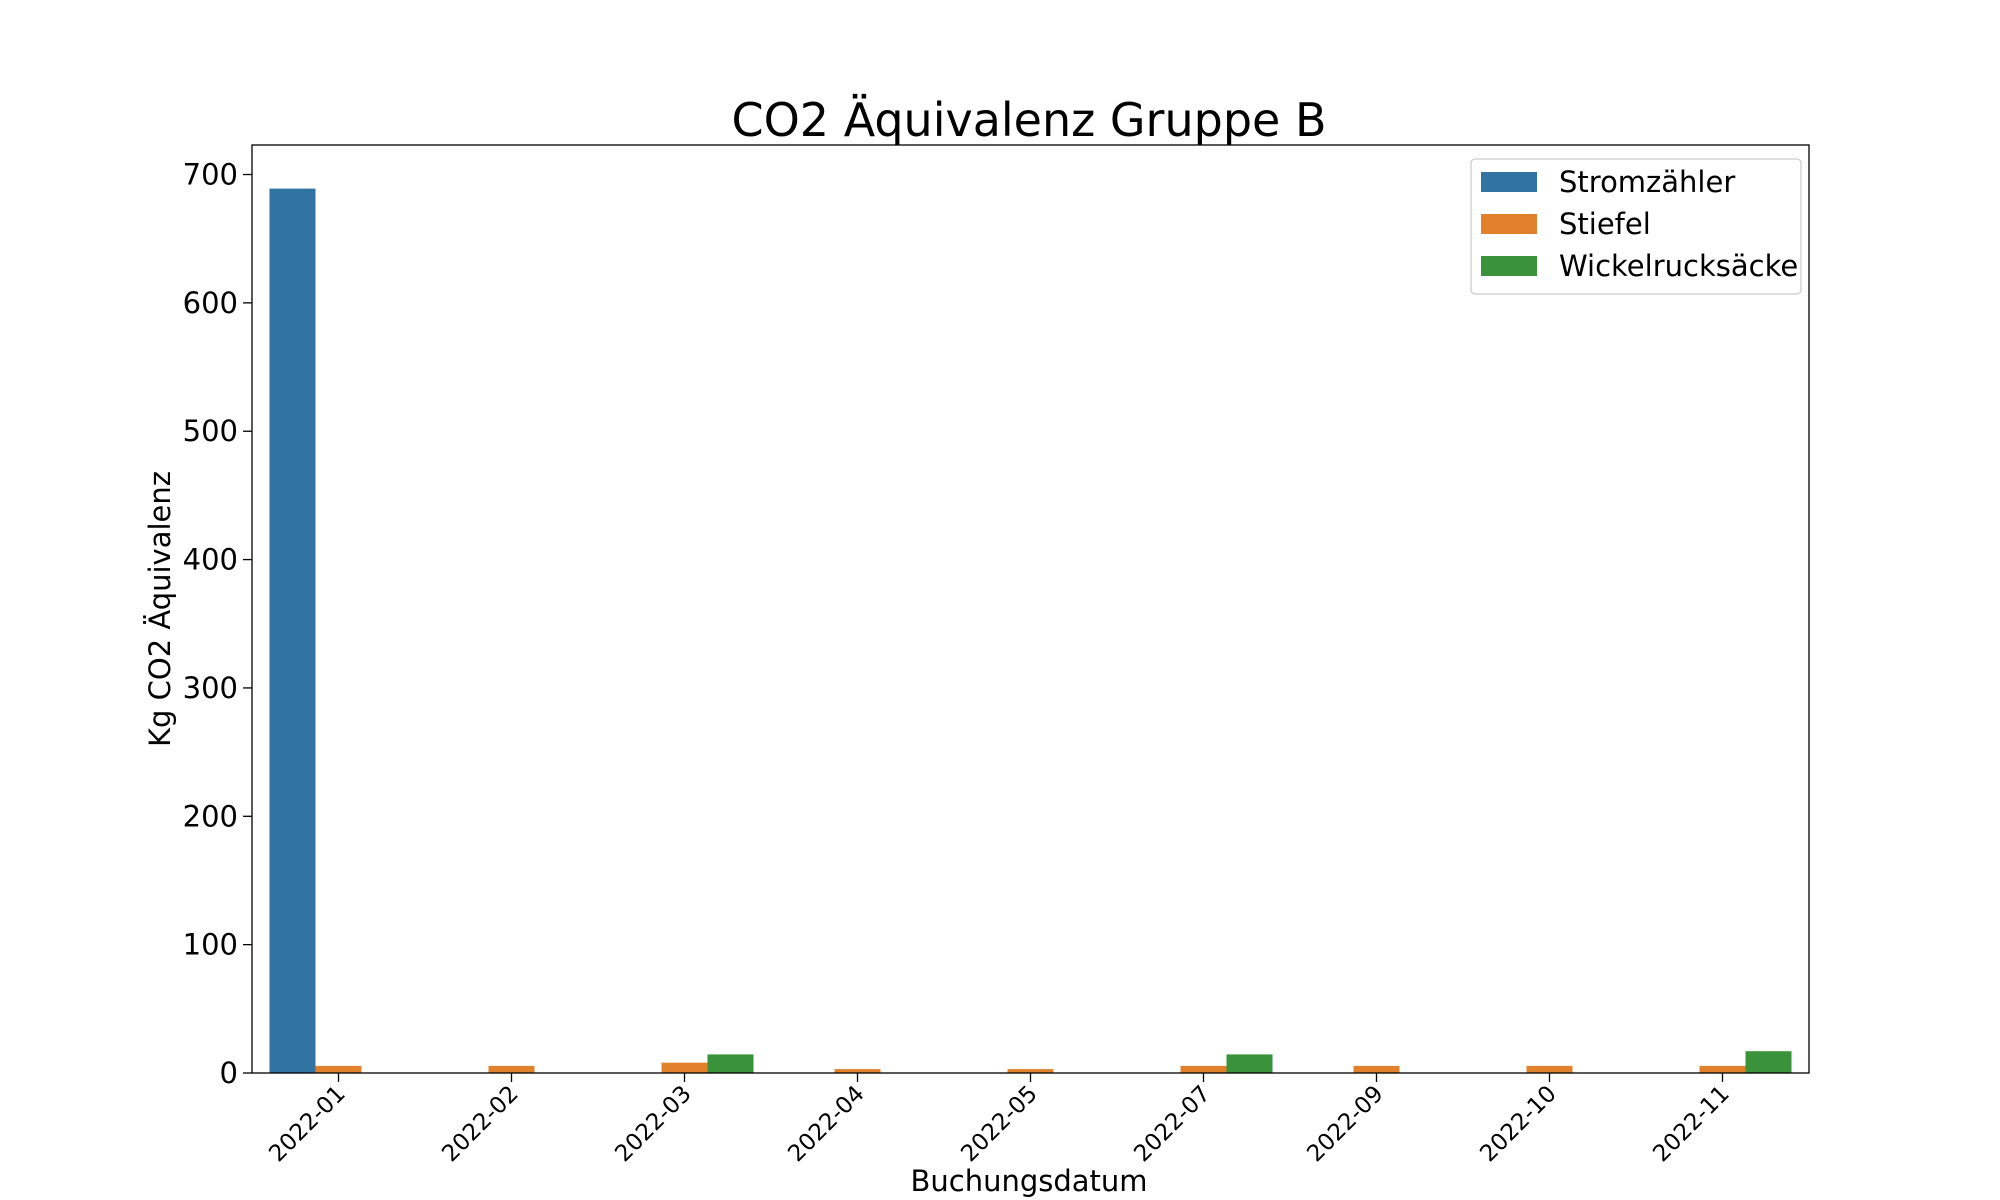  I want to click on x-tick-label: 2022-01, so click(307, 1124).